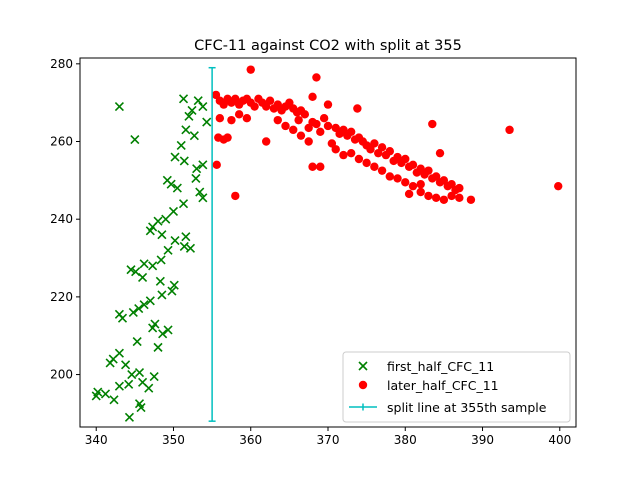  I want to click on y-tick-label: 220, so click(61, 297).